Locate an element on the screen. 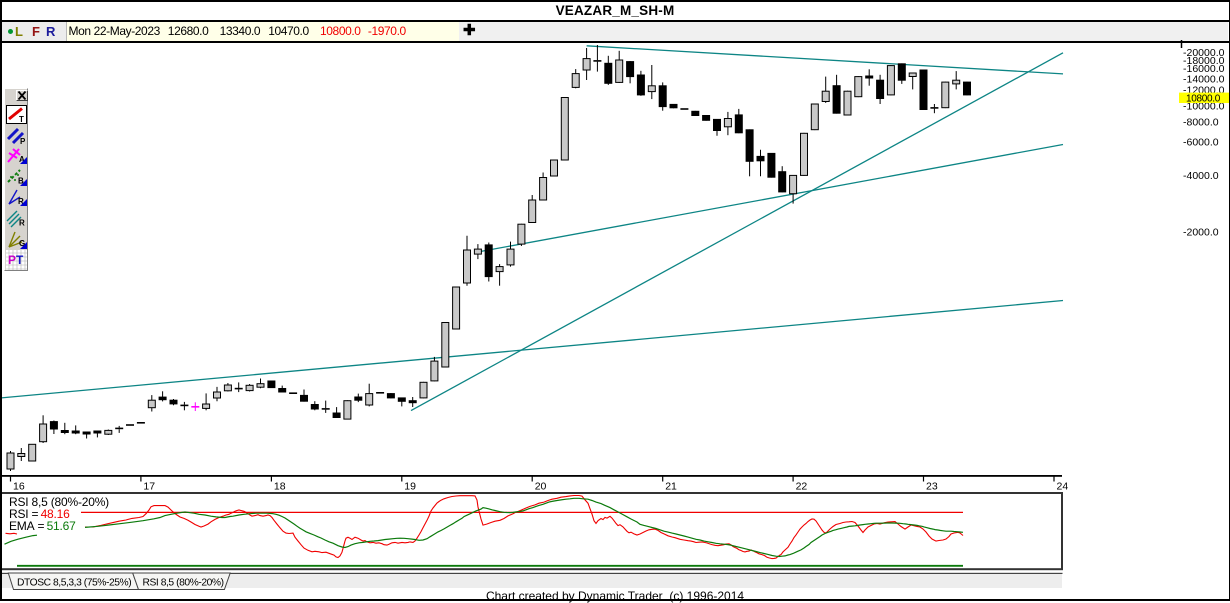 The width and height of the screenshot is (1230, 603). svg-text: 22 is located at coordinates (802, 487).